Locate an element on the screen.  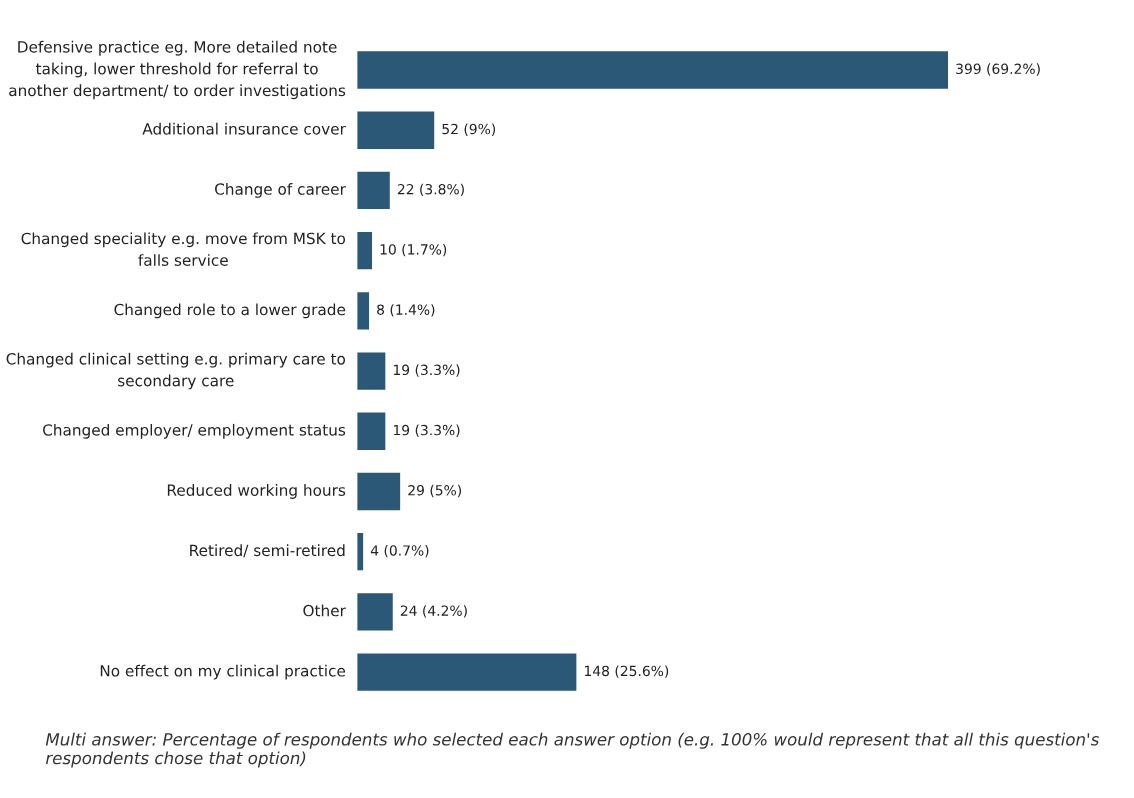
y-tick-label: Changed speciality e.g. move from MSK to falls service is located at coordinates (183, 249).